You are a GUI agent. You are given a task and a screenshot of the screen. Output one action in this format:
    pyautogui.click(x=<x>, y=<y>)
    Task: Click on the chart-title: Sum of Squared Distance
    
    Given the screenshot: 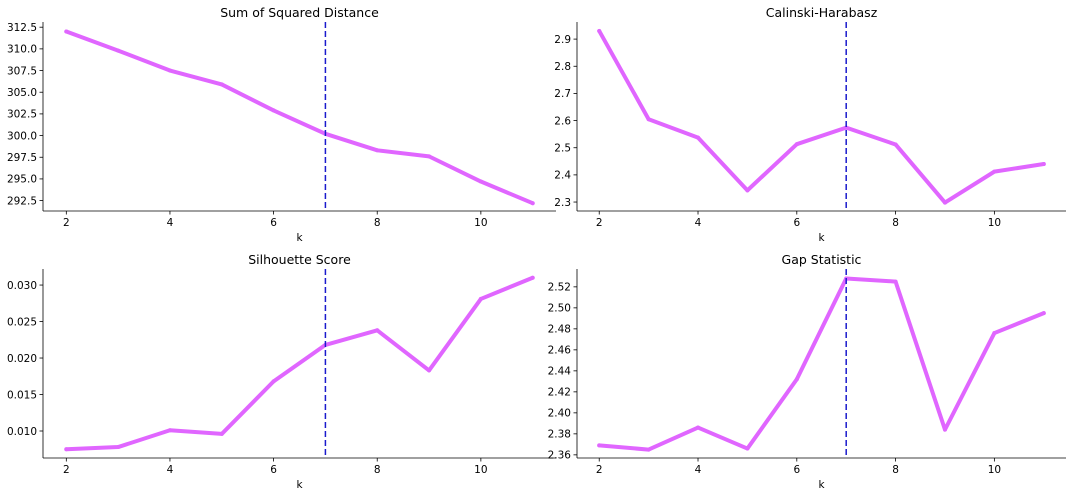 What is the action you would take?
    pyautogui.click(x=299, y=12)
    